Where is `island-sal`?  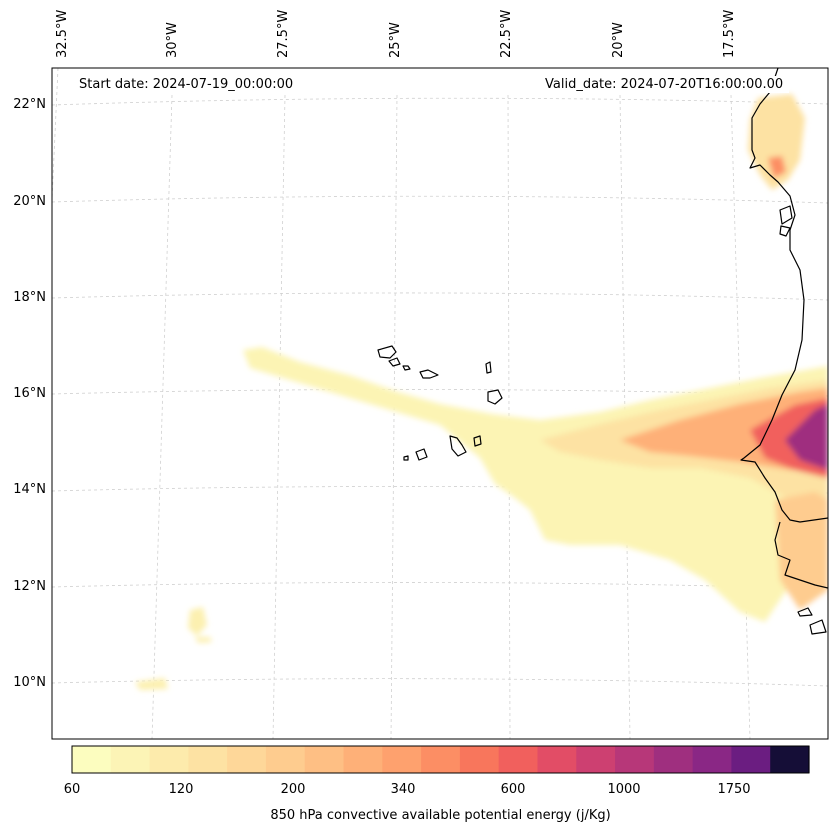
island-sal is located at coordinates (488, 367).